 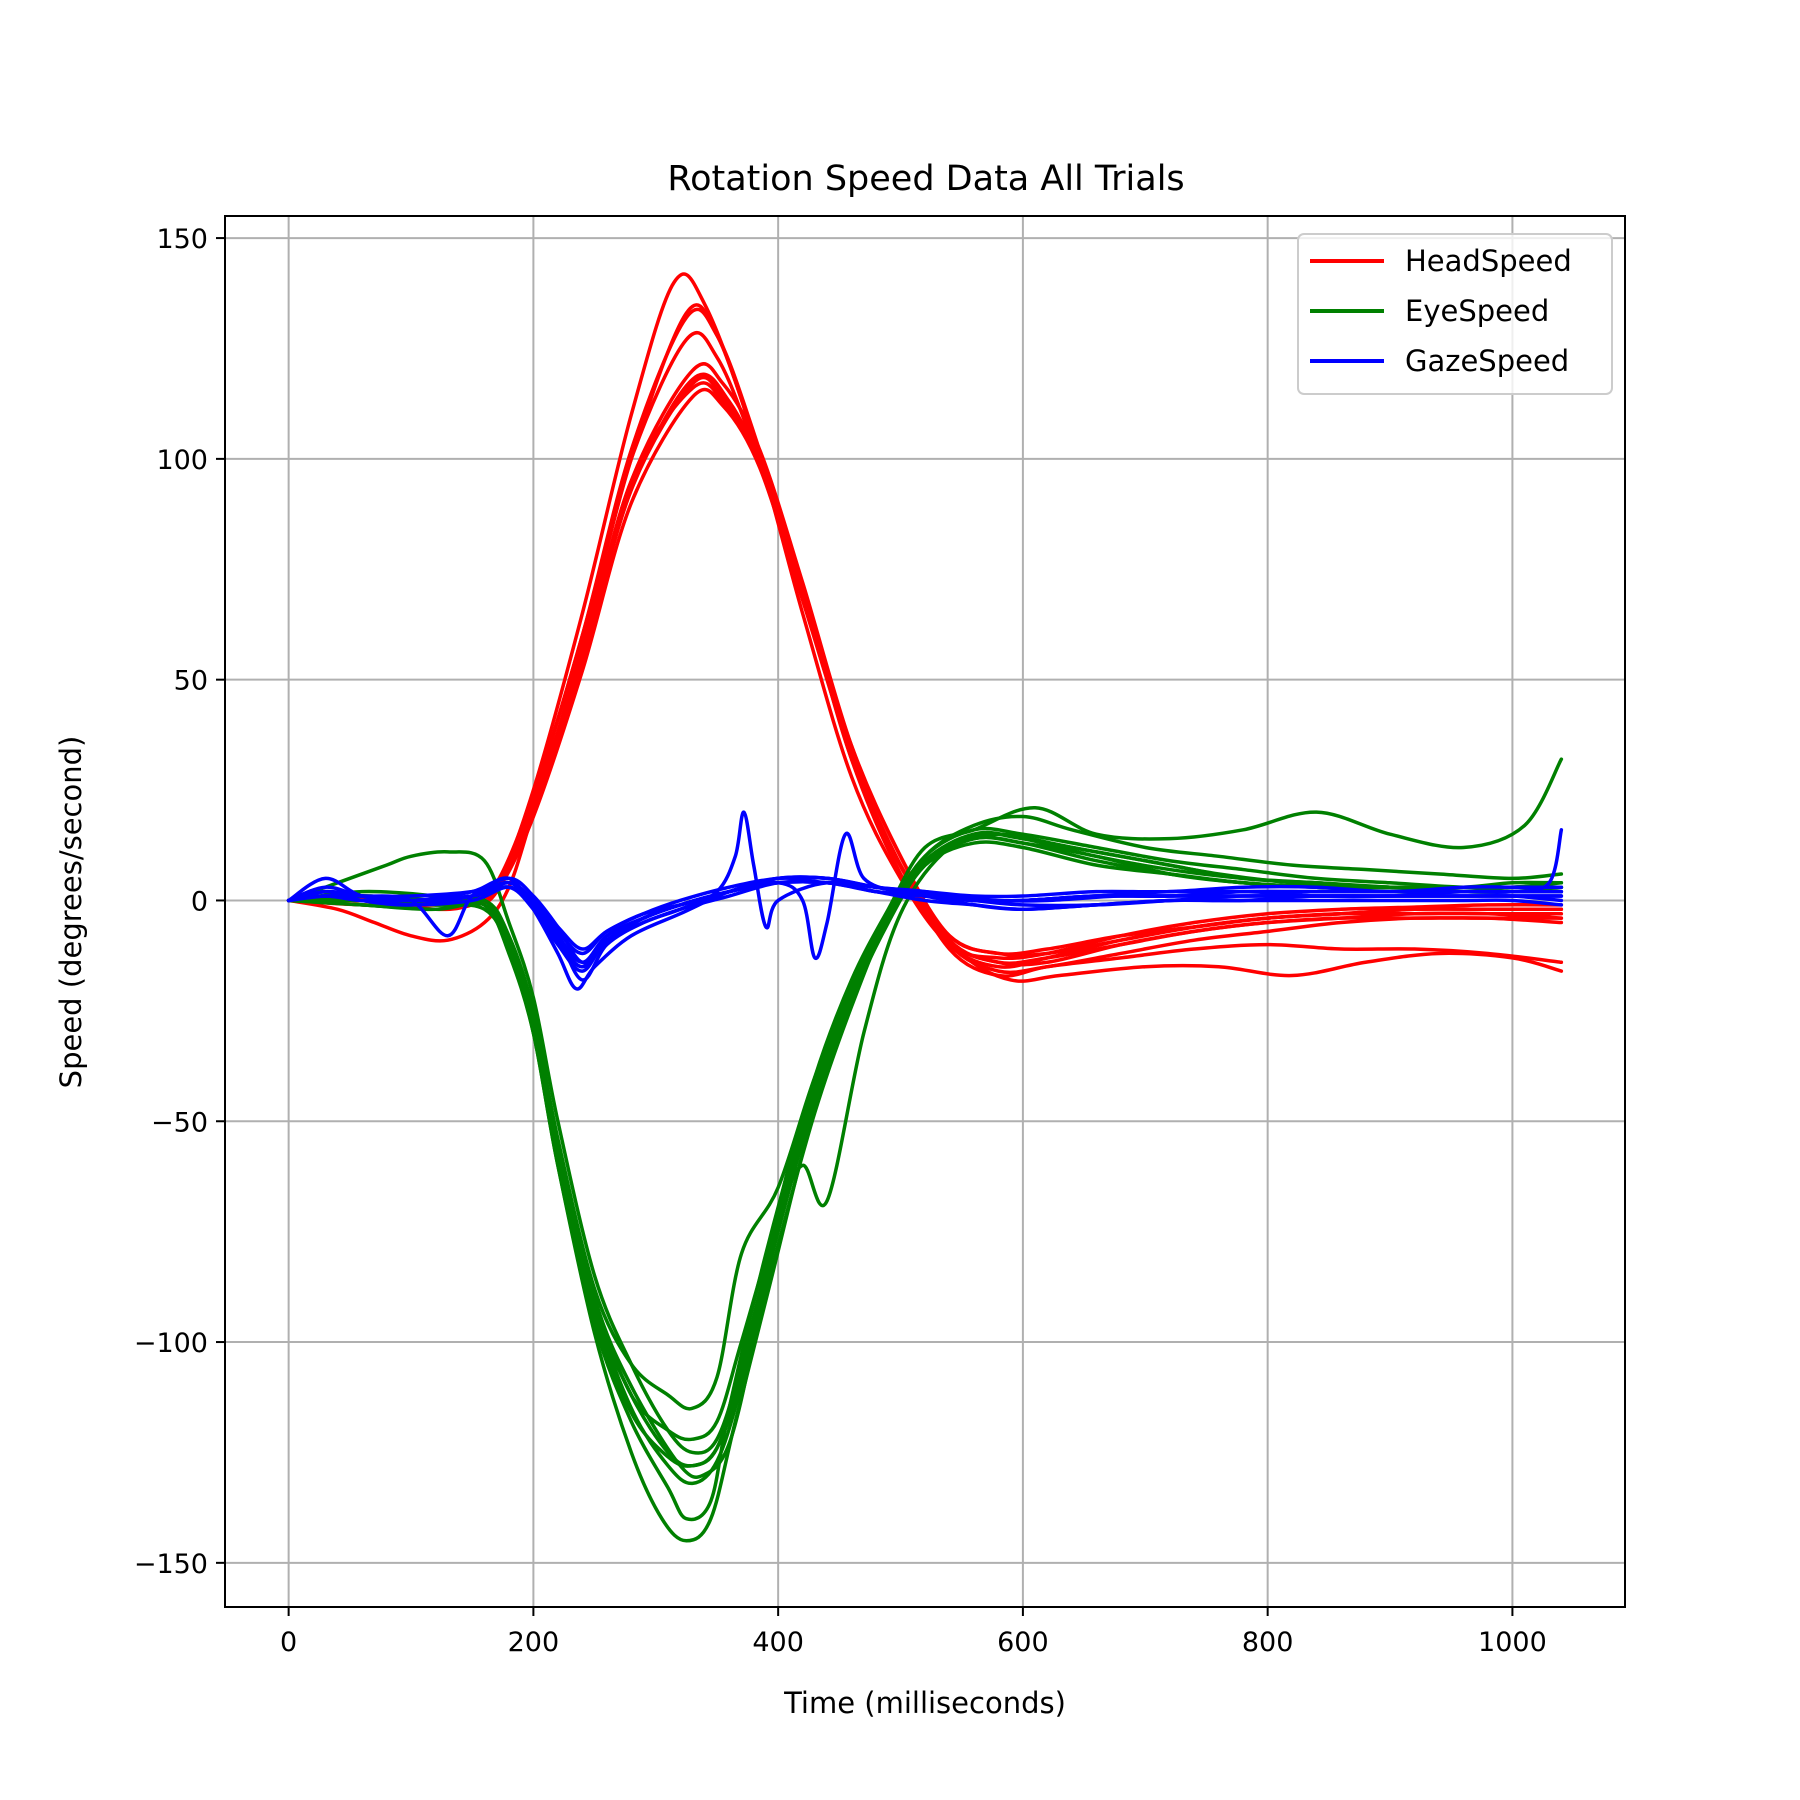 I want to click on y-tick-label: 0, so click(x=199, y=901).